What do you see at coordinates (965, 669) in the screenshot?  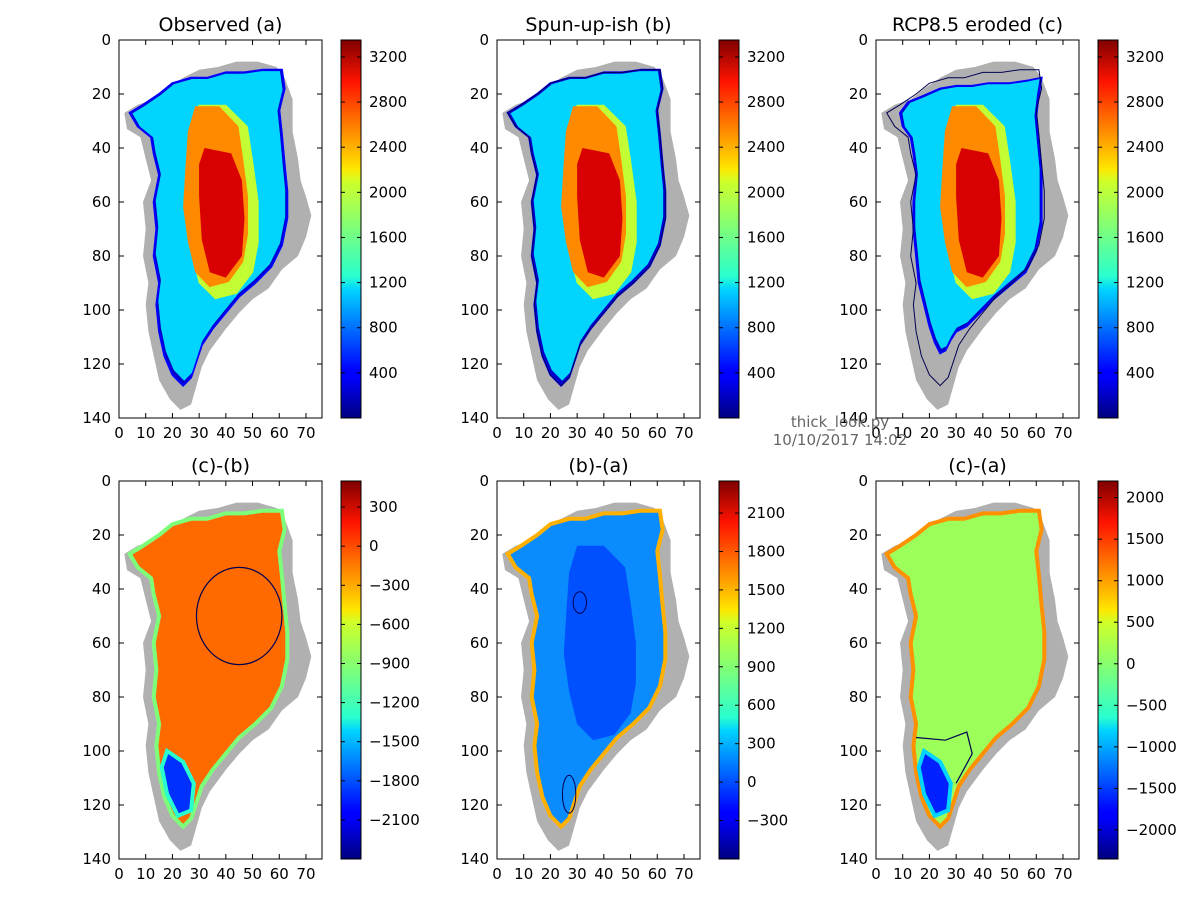 I see `diff-field` at bounding box center [965, 669].